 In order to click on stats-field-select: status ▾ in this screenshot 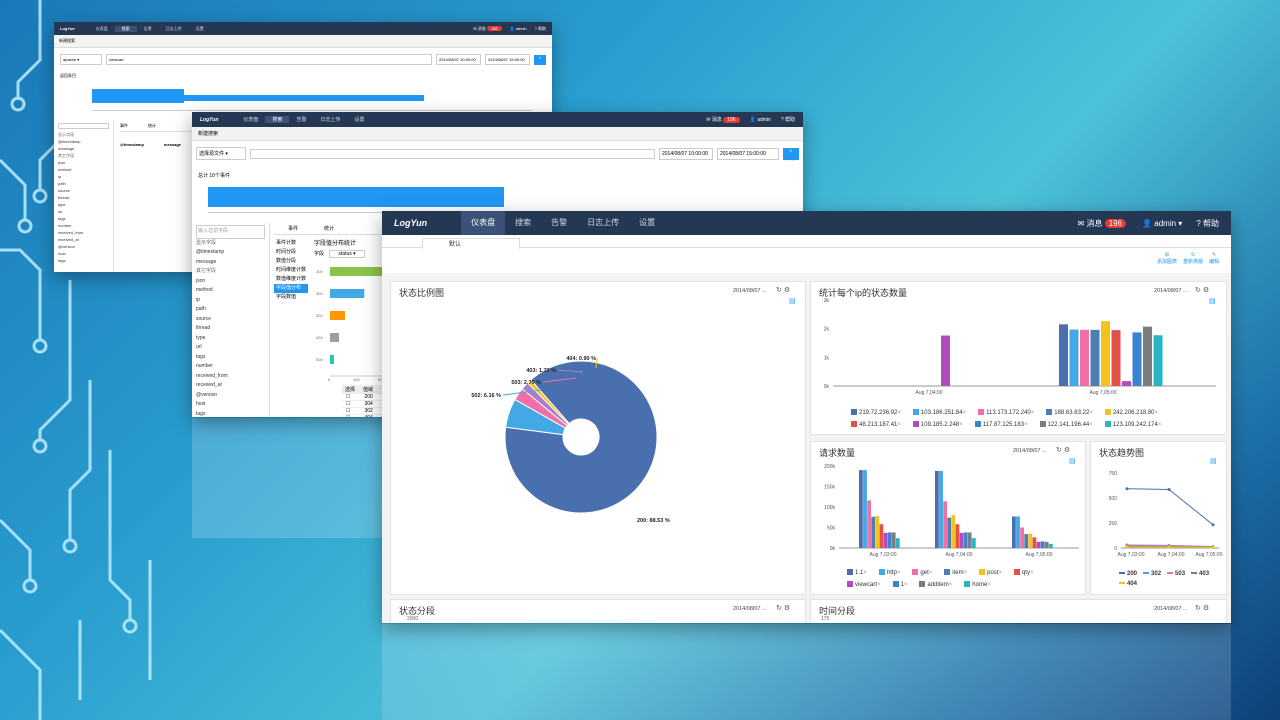, I will do `click(347, 254)`.